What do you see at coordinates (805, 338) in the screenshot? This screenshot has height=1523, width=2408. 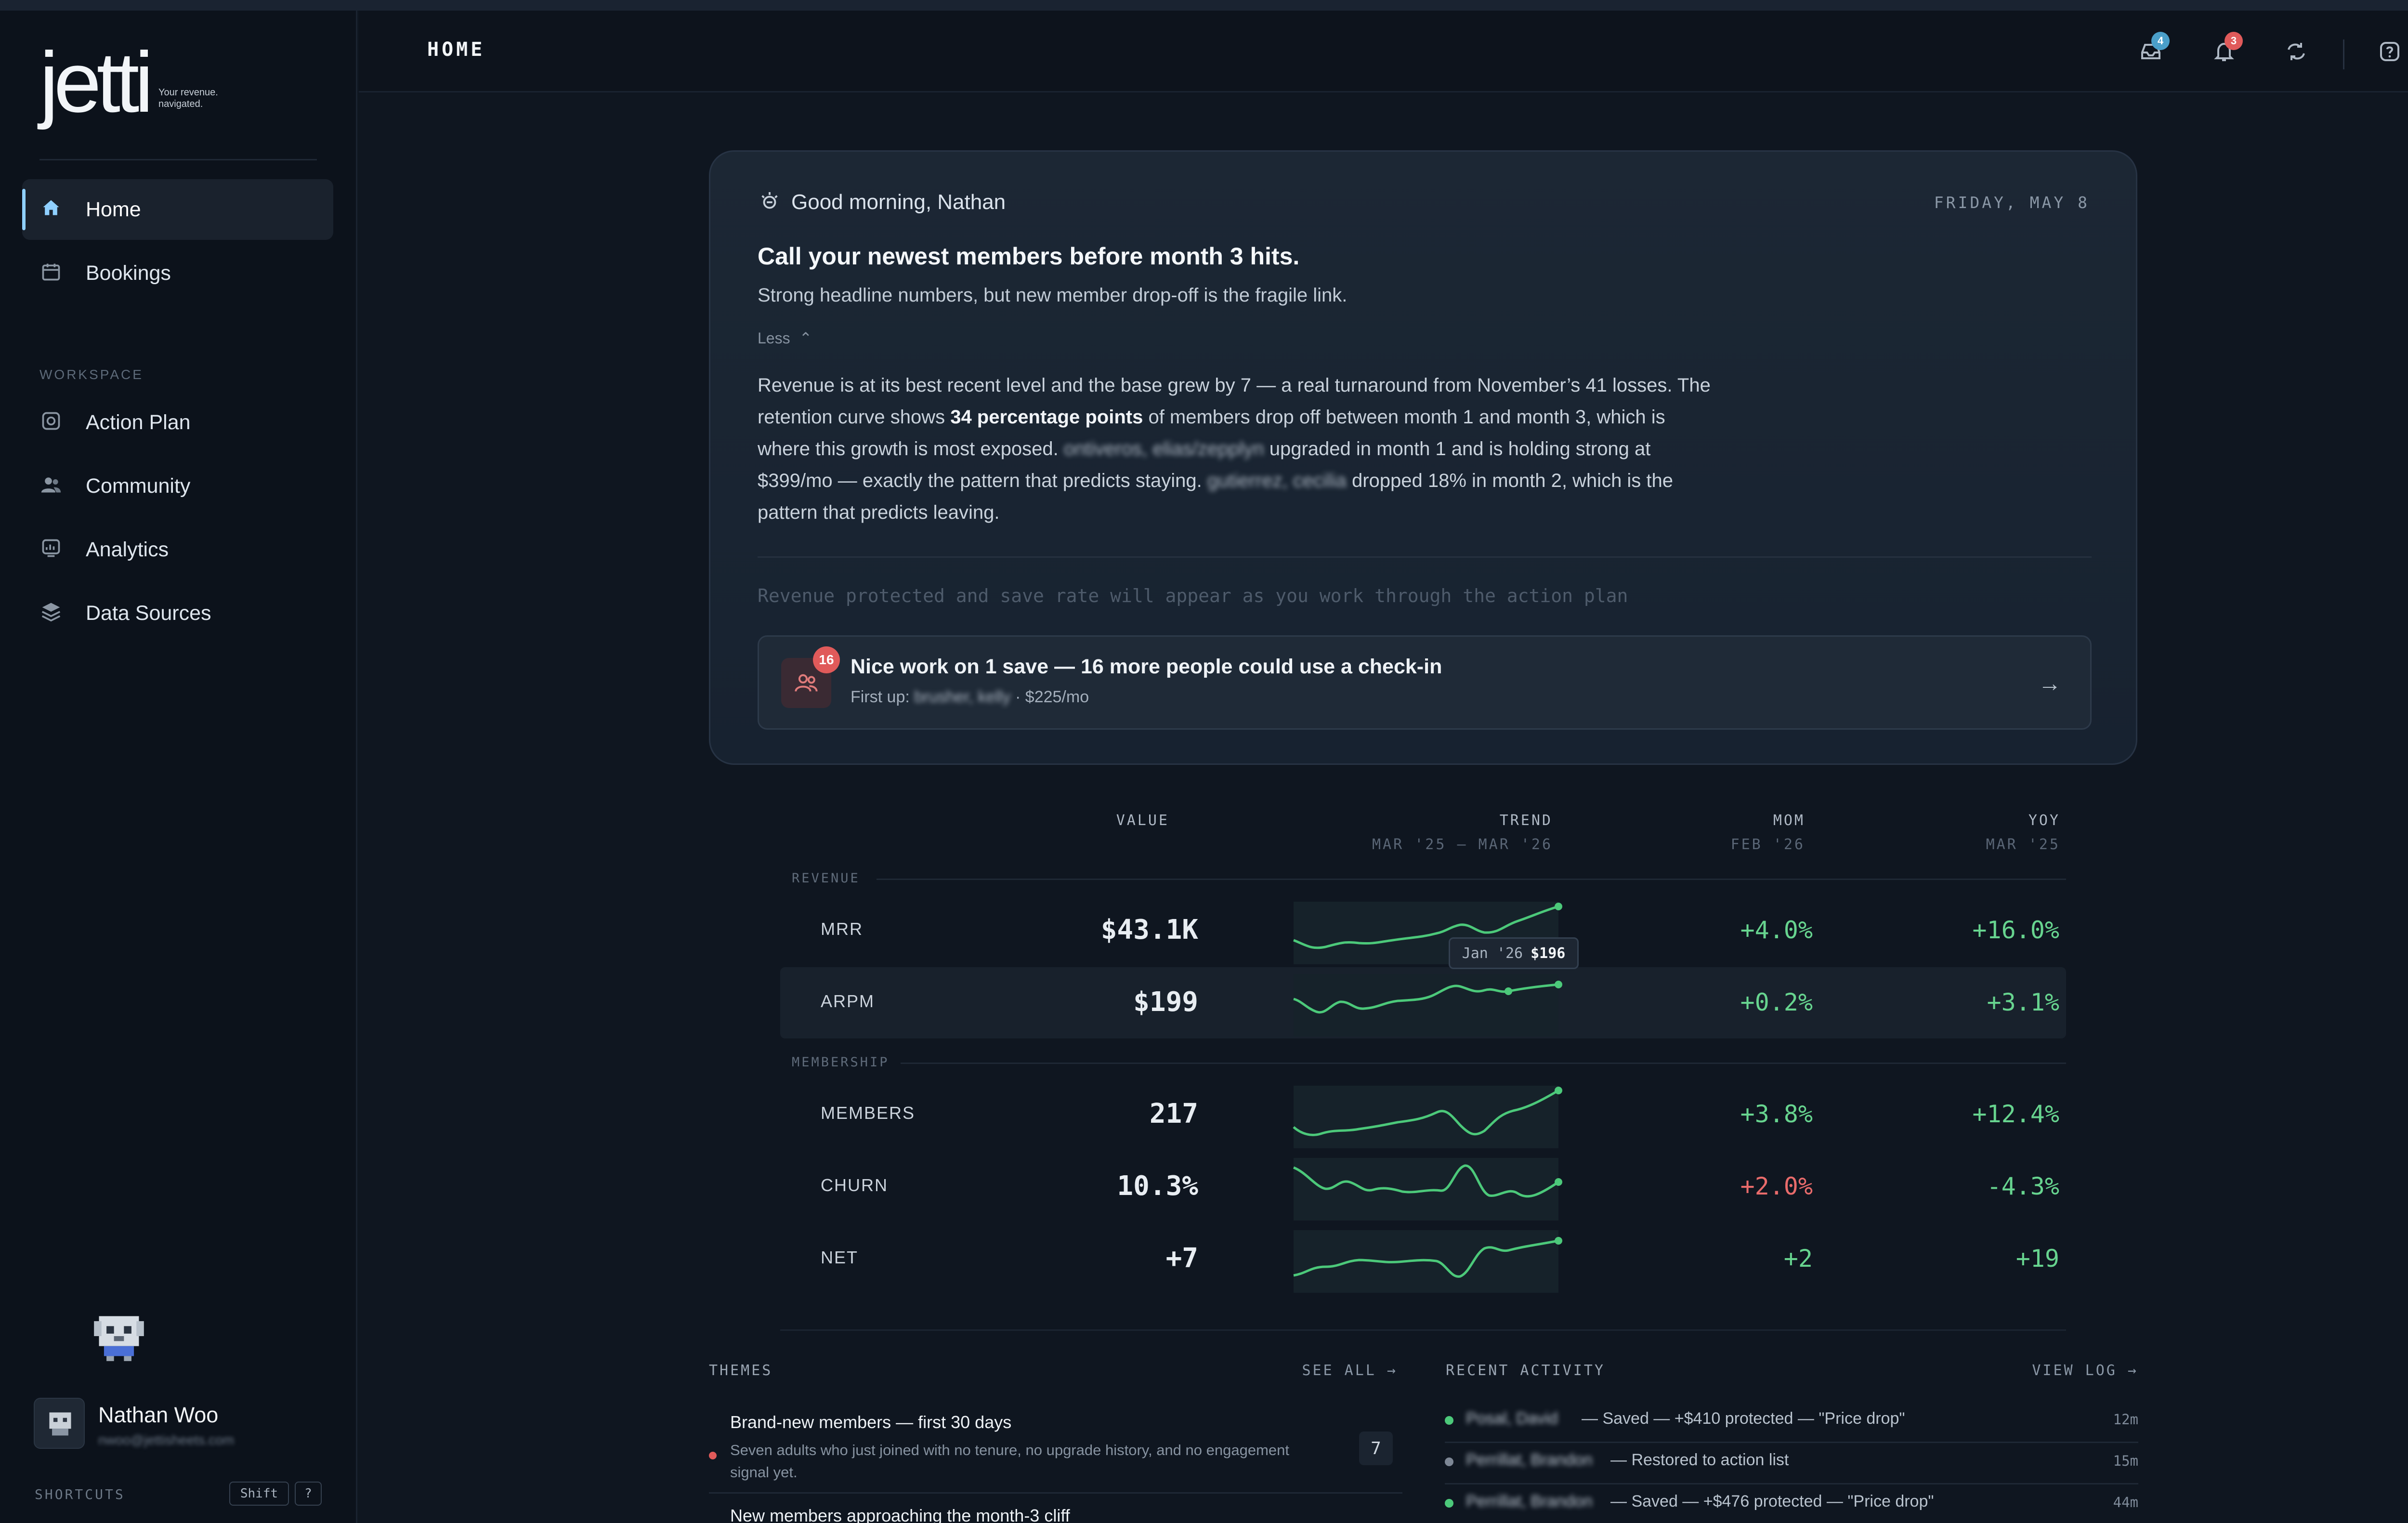 I see `chevron-up-icon: ⌃` at bounding box center [805, 338].